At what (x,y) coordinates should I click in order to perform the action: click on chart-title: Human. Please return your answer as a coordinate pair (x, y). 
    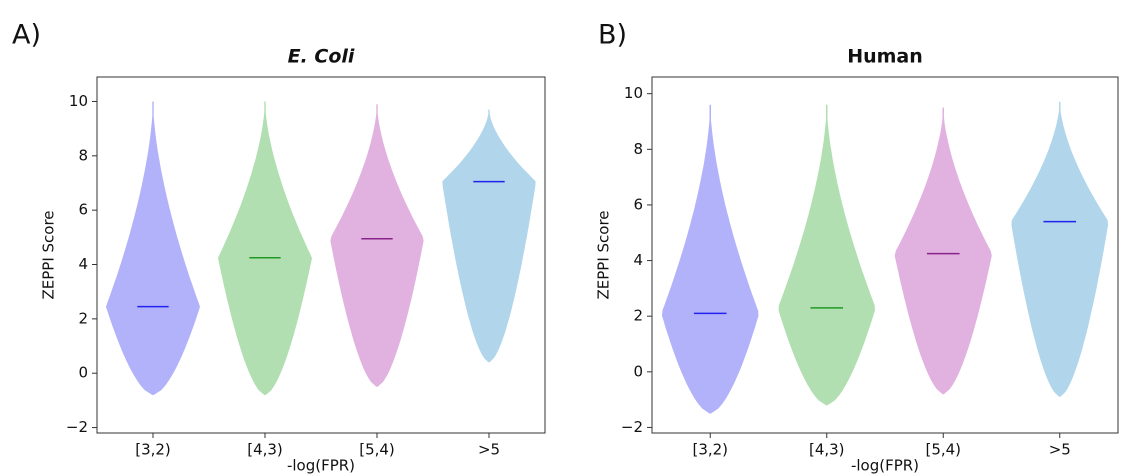
    Looking at the image, I should click on (885, 57).